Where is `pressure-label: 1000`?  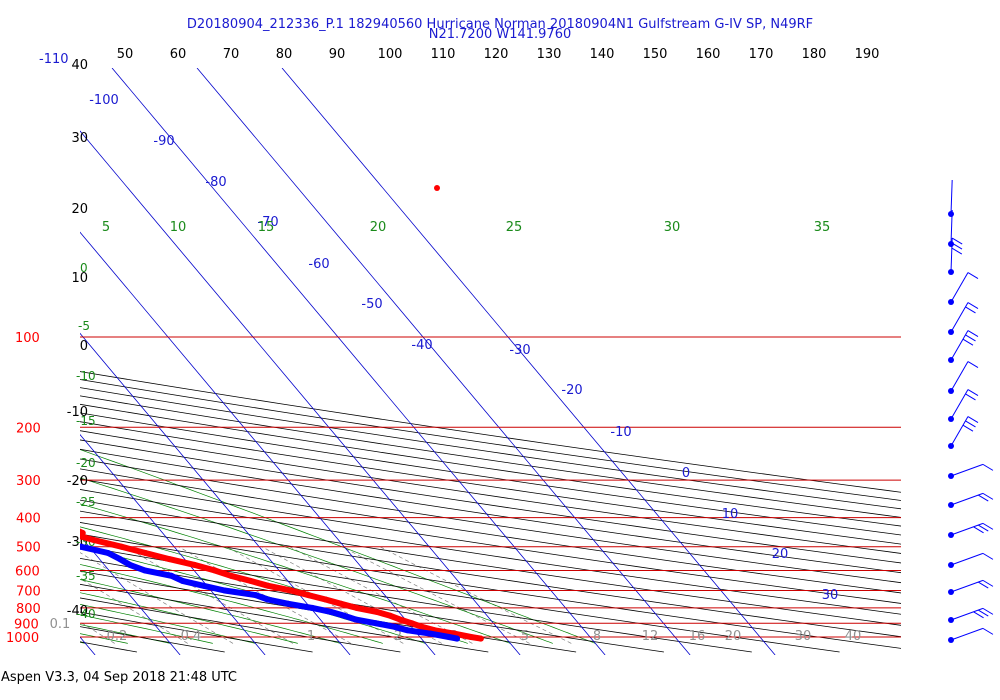
pressure-label: 1000 is located at coordinates (22, 638).